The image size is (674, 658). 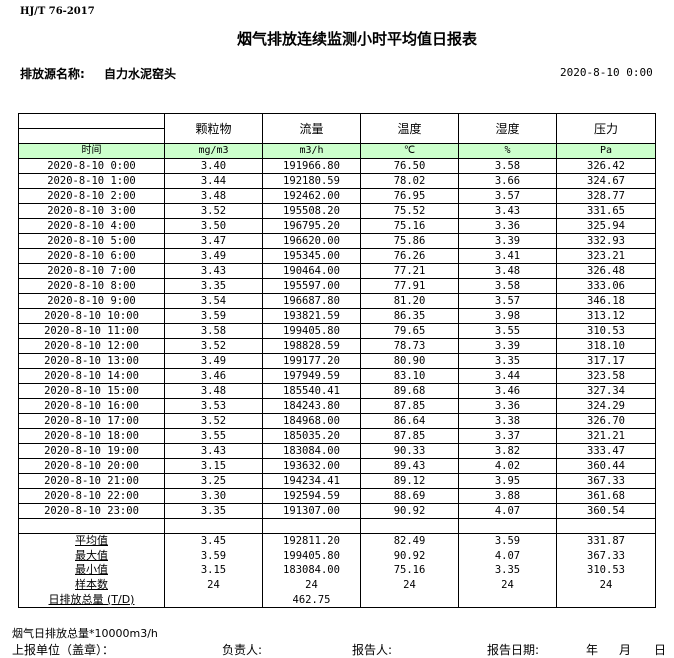 I want to click on cell-pressure: 346.18, so click(x=606, y=301).